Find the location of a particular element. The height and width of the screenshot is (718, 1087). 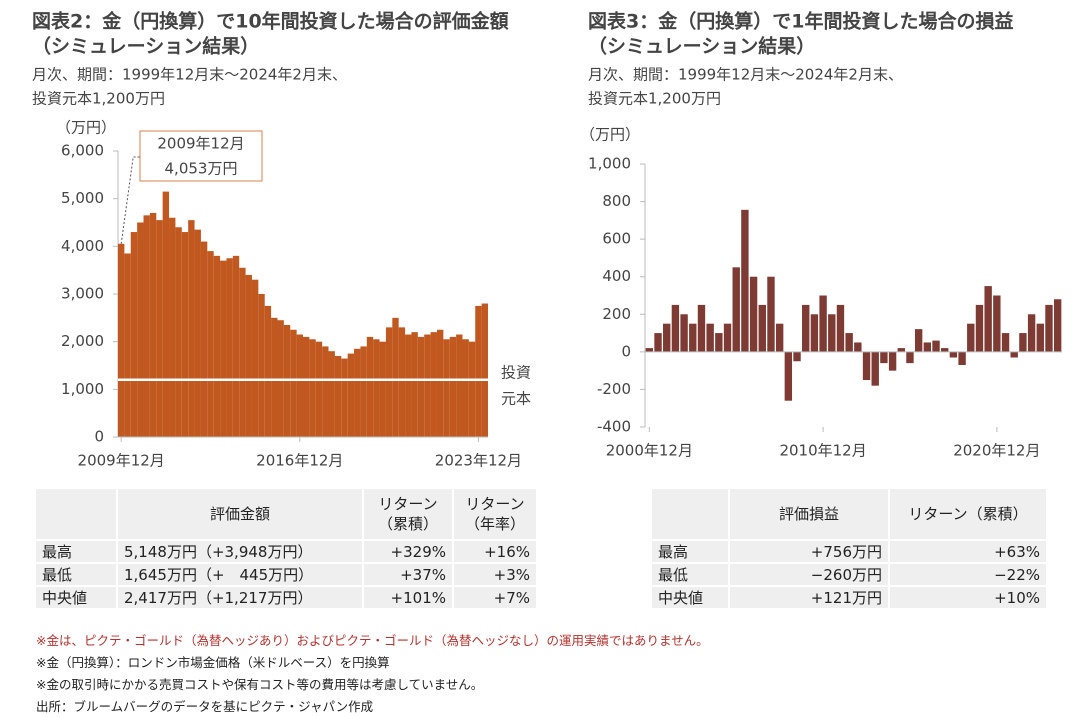

y-tick-label: 6,000 is located at coordinates (82, 151).